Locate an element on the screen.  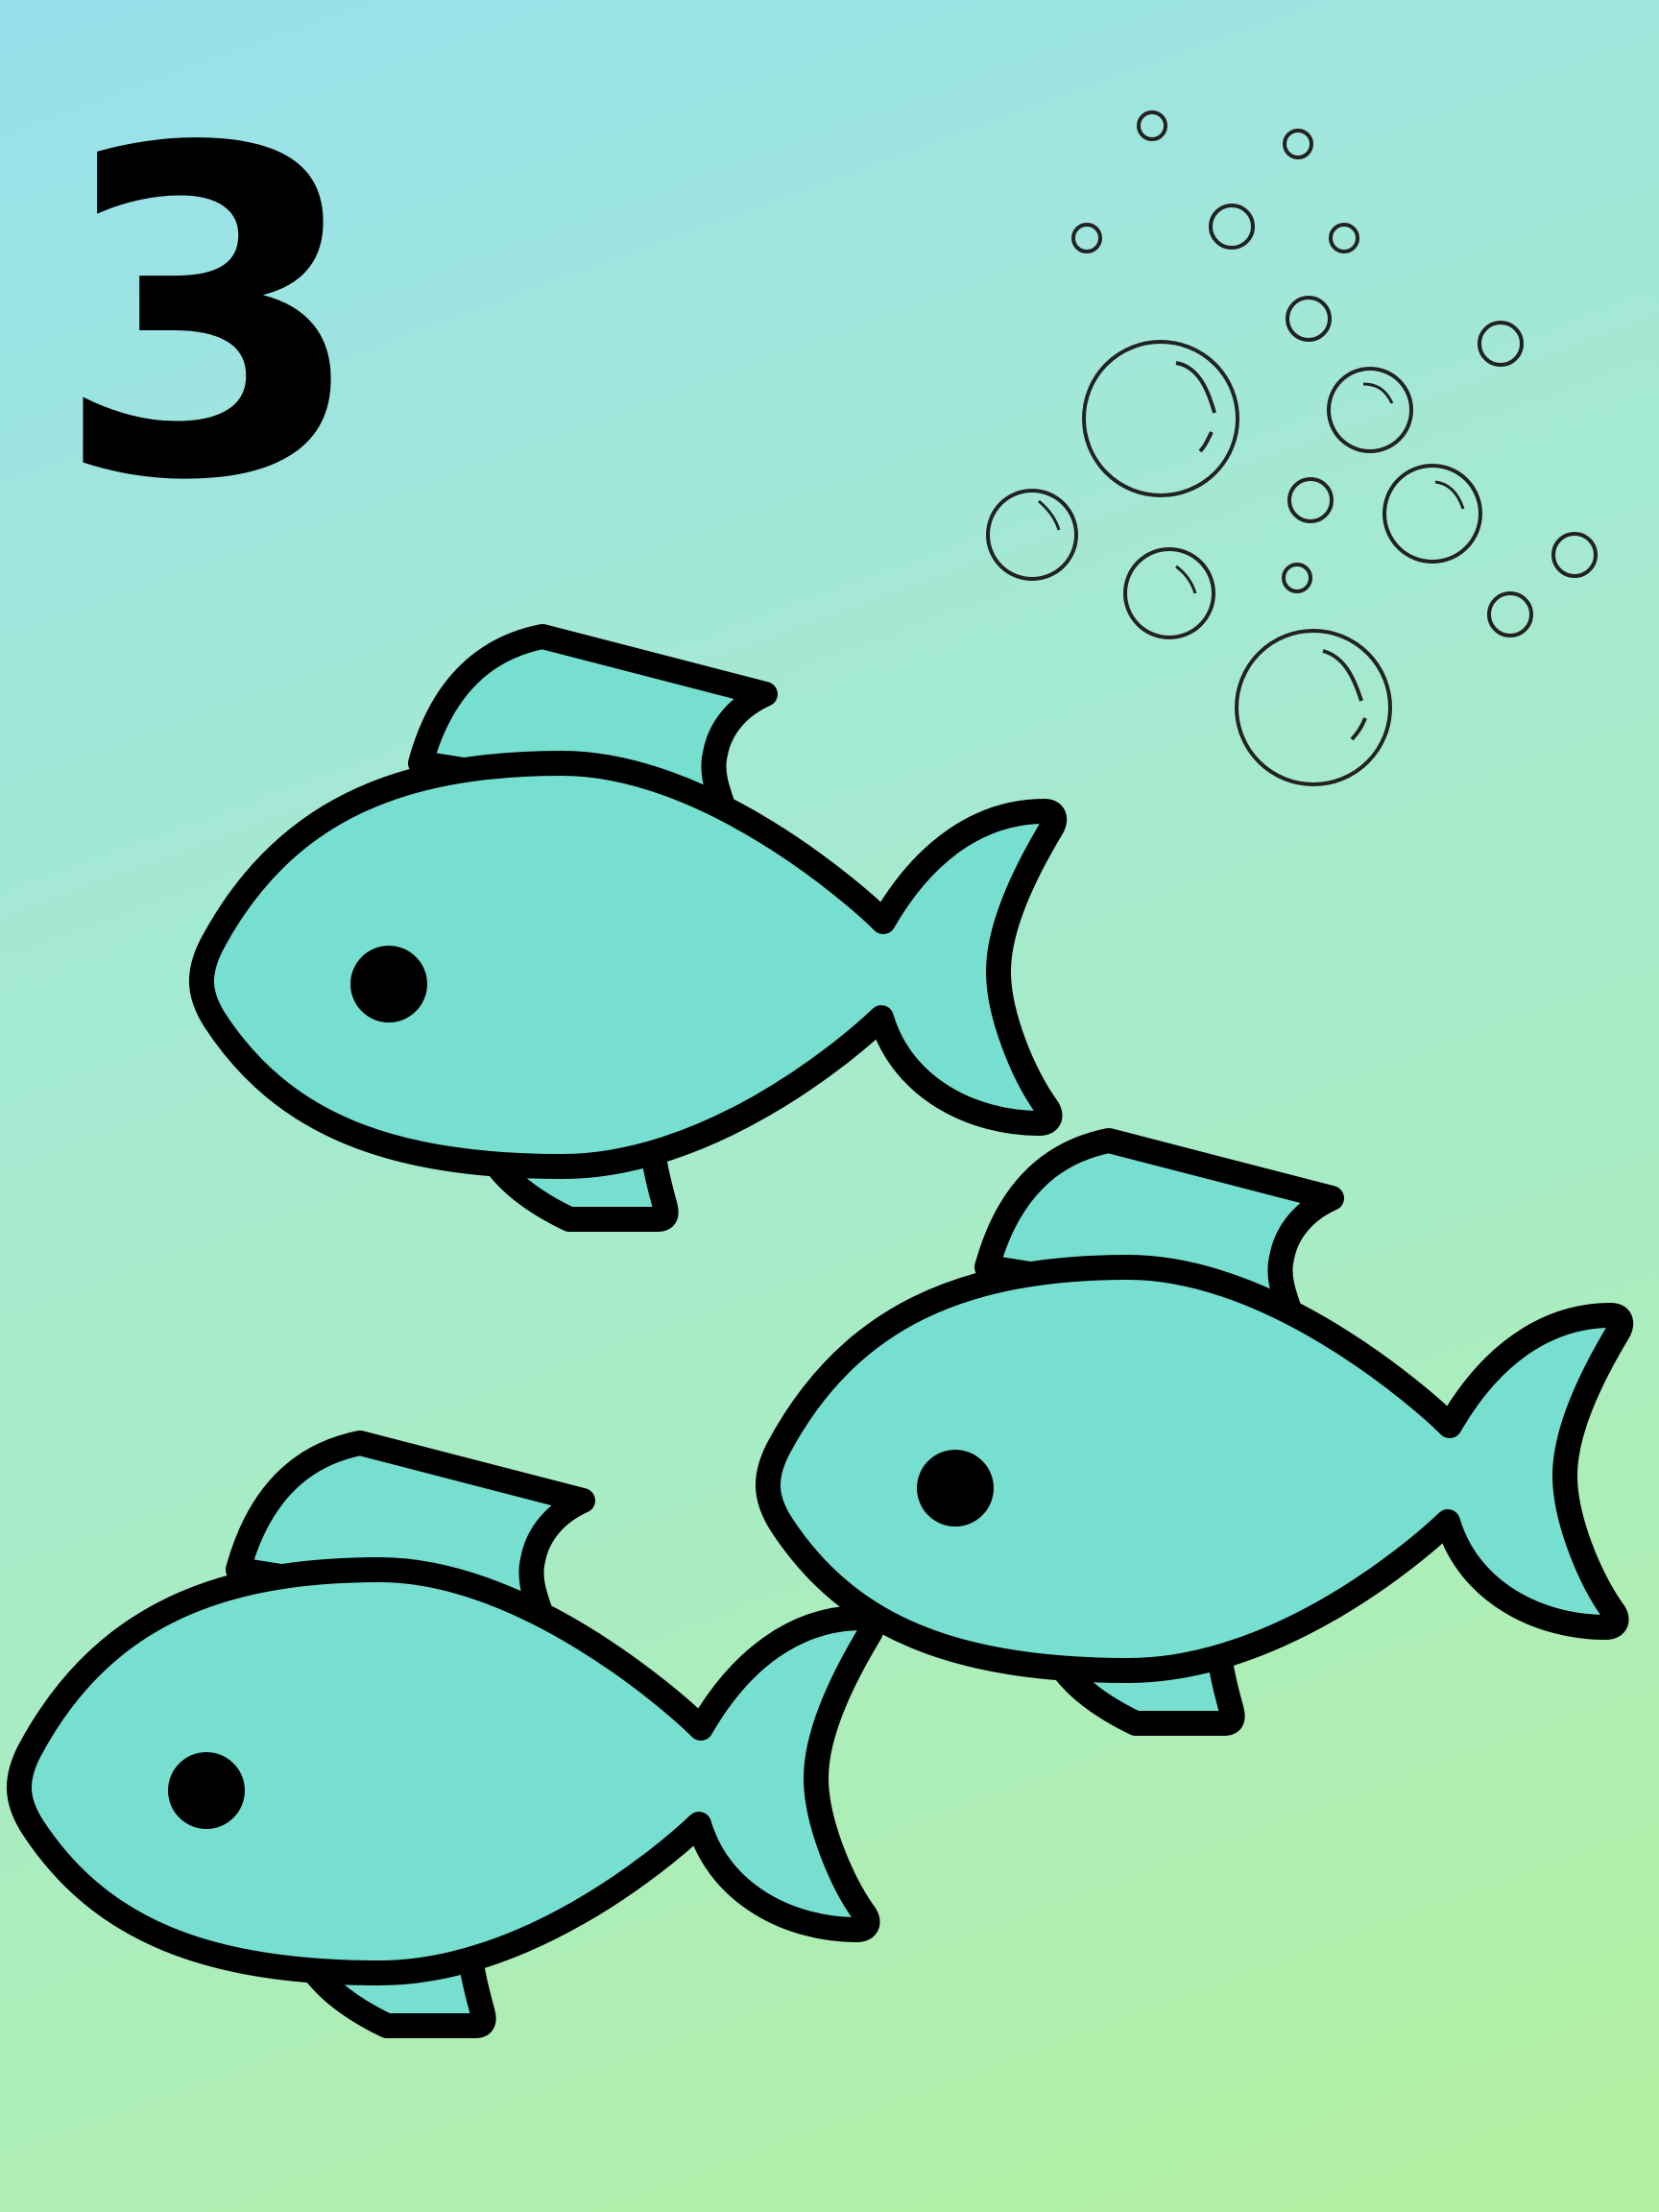
number-label: 3 is located at coordinates (210, 317).